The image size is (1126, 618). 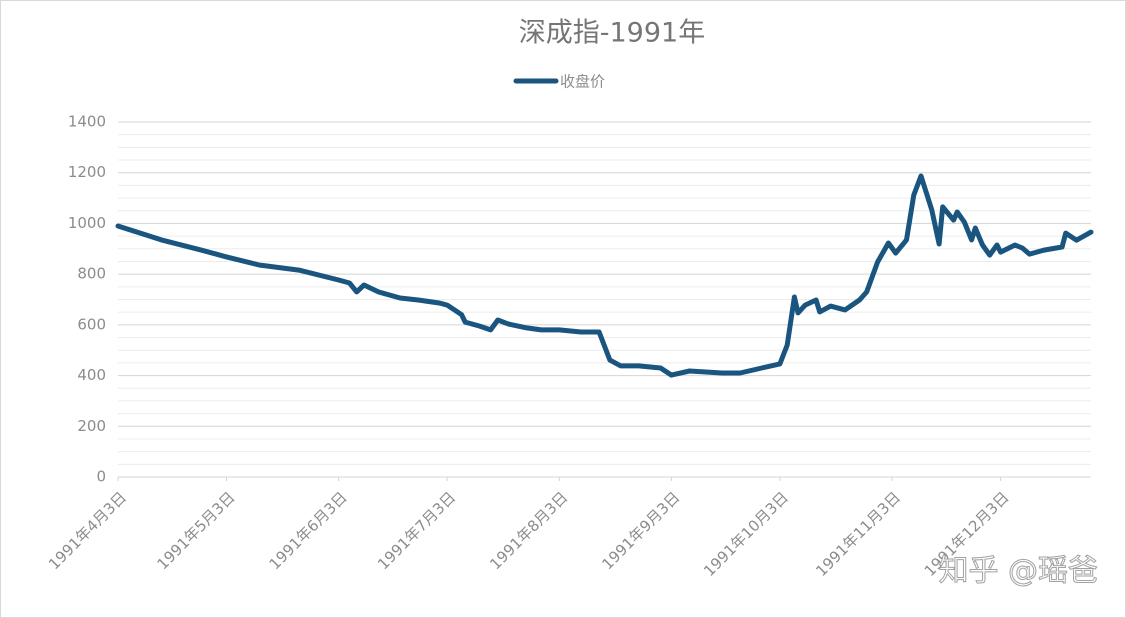 What do you see at coordinates (87, 223) in the screenshot?
I see `y-tick-label: 1000` at bounding box center [87, 223].